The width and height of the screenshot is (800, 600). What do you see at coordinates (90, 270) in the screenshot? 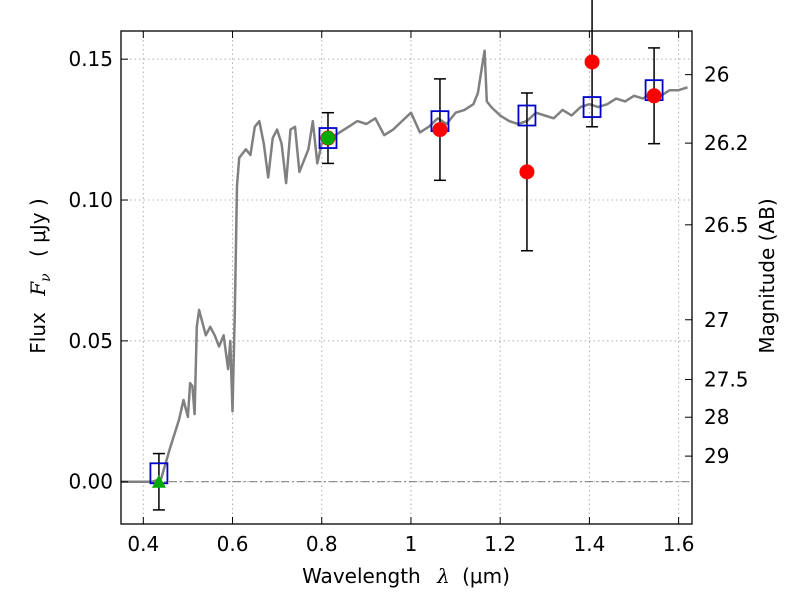
I see `y-tick-labels: 0.00 0.05 0.10 0.15` at bounding box center [90, 270].